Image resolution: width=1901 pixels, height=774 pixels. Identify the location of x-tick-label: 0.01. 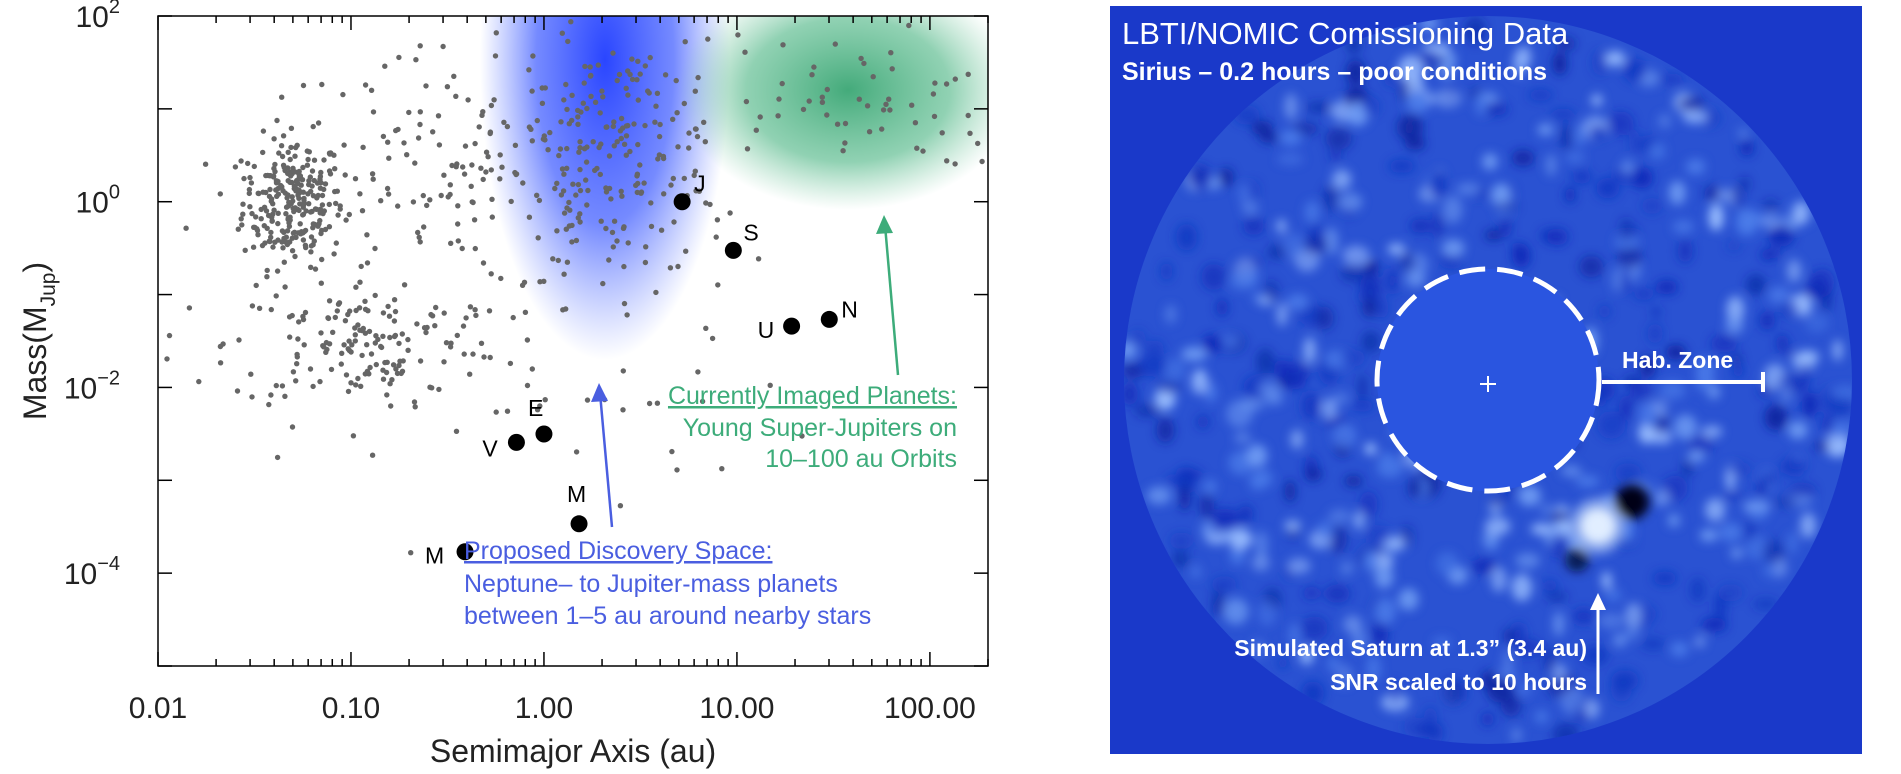
(158, 708).